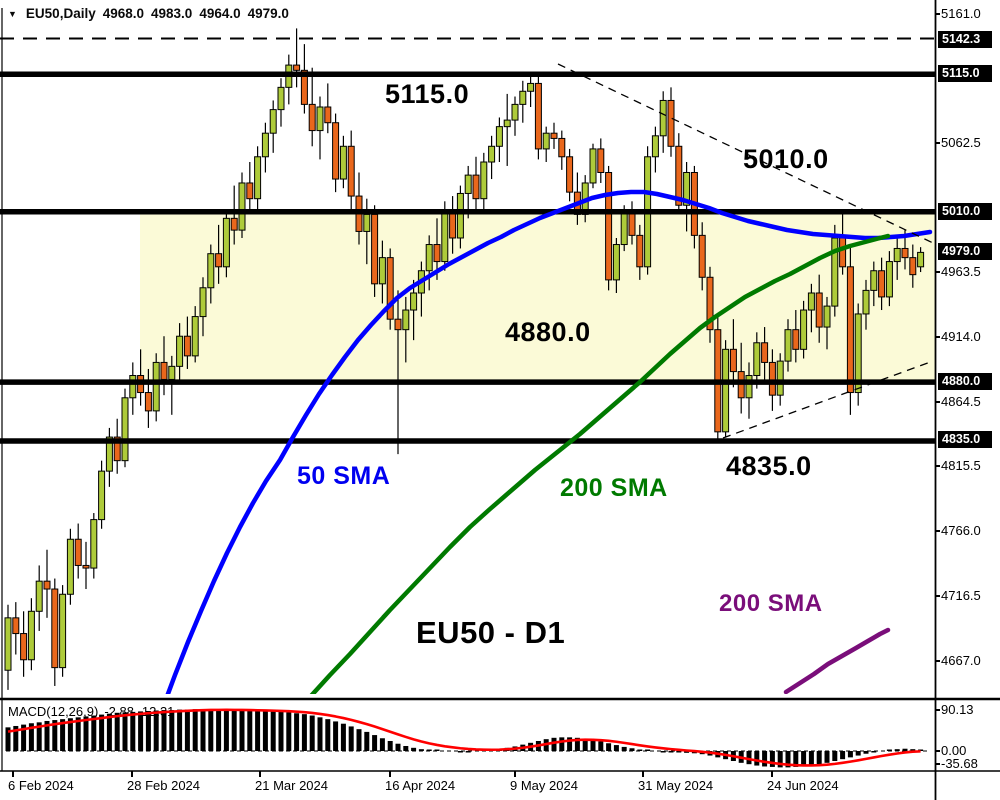 The image size is (1000, 800). I want to click on symbol-period: EU50,Daily, so click(60, 13).